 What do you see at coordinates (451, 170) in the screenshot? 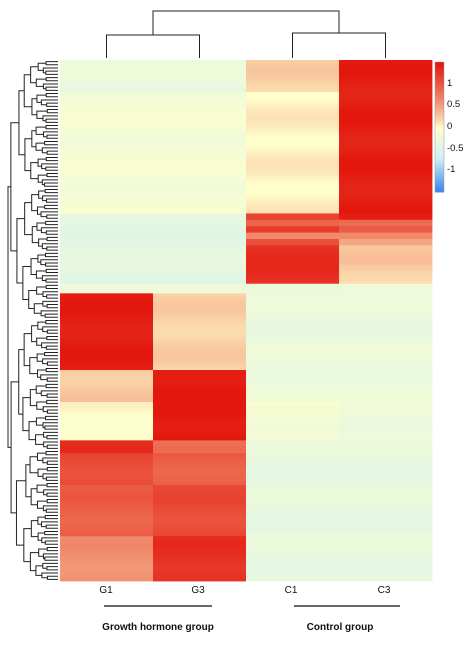
I see `colorbar-tick-label: -1` at bounding box center [451, 170].